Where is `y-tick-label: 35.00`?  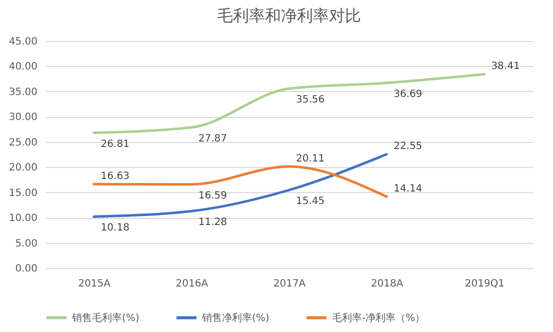
y-tick-label: 35.00 is located at coordinates (23, 92).